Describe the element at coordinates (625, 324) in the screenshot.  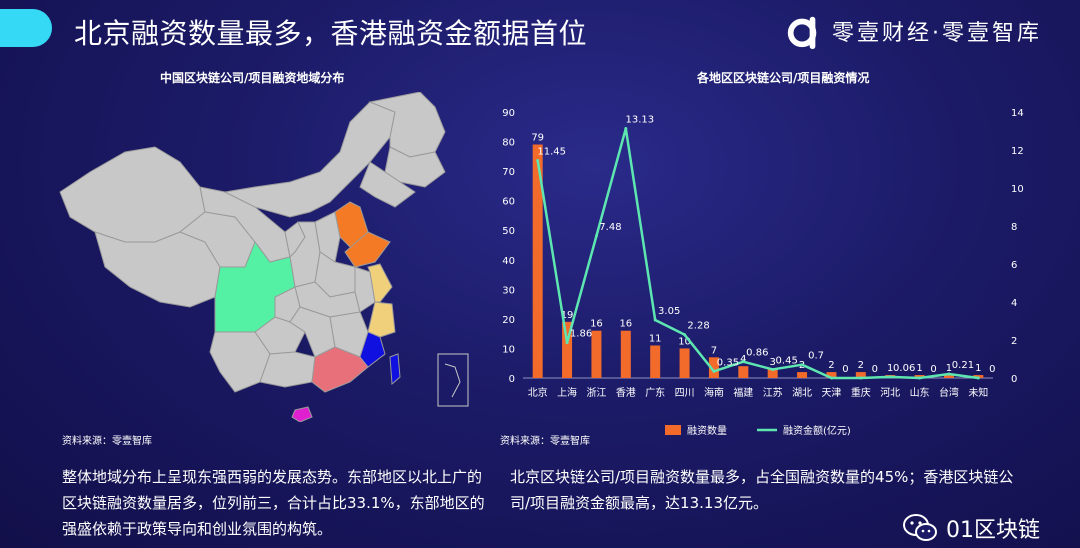
I see `bar-value-label: 16` at that location.